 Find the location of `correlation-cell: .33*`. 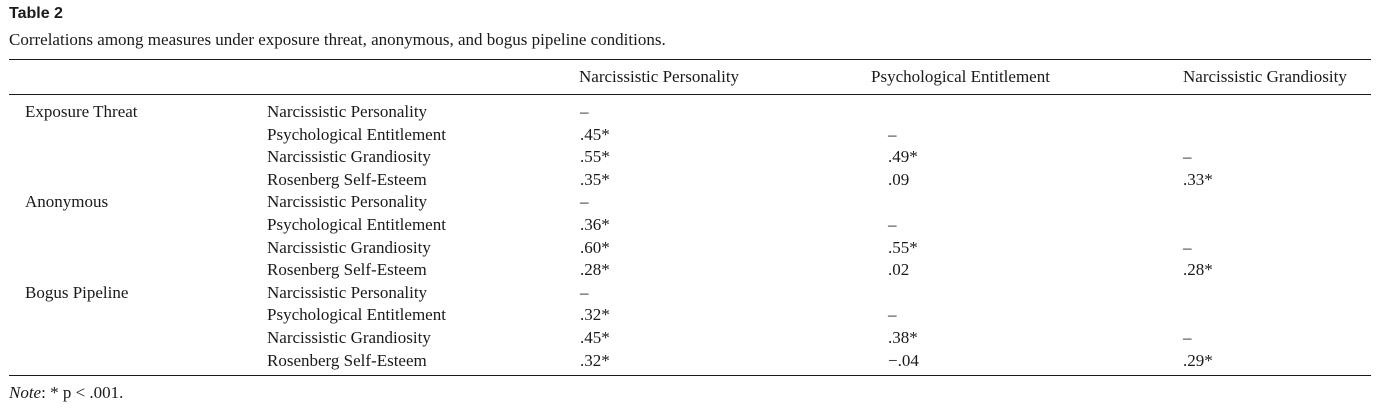

correlation-cell: .33* is located at coordinates (1198, 179).